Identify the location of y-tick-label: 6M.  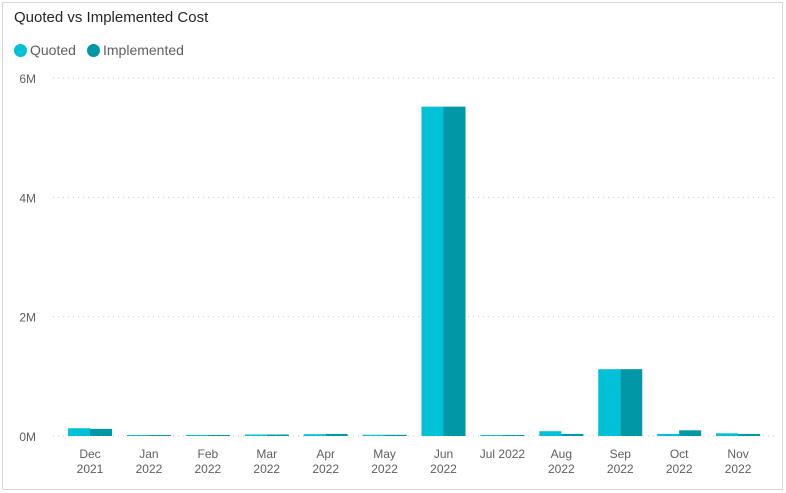
(27, 79).